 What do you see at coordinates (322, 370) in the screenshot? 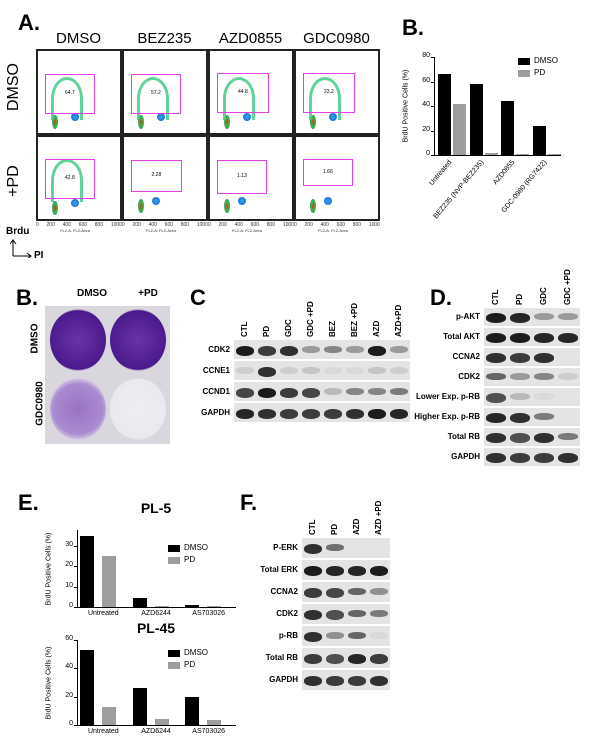
I see `blot-strip-ccne1` at bounding box center [322, 370].